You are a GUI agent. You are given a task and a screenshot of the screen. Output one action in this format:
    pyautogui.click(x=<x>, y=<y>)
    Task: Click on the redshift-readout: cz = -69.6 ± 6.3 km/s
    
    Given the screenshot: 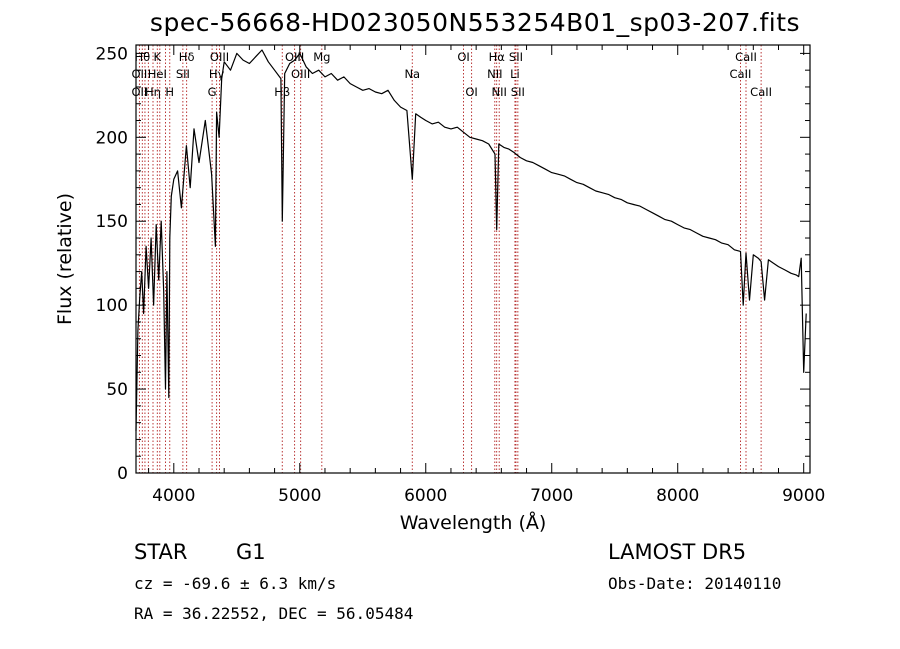 What is the action you would take?
    pyautogui.click(x=235, y=583)
    